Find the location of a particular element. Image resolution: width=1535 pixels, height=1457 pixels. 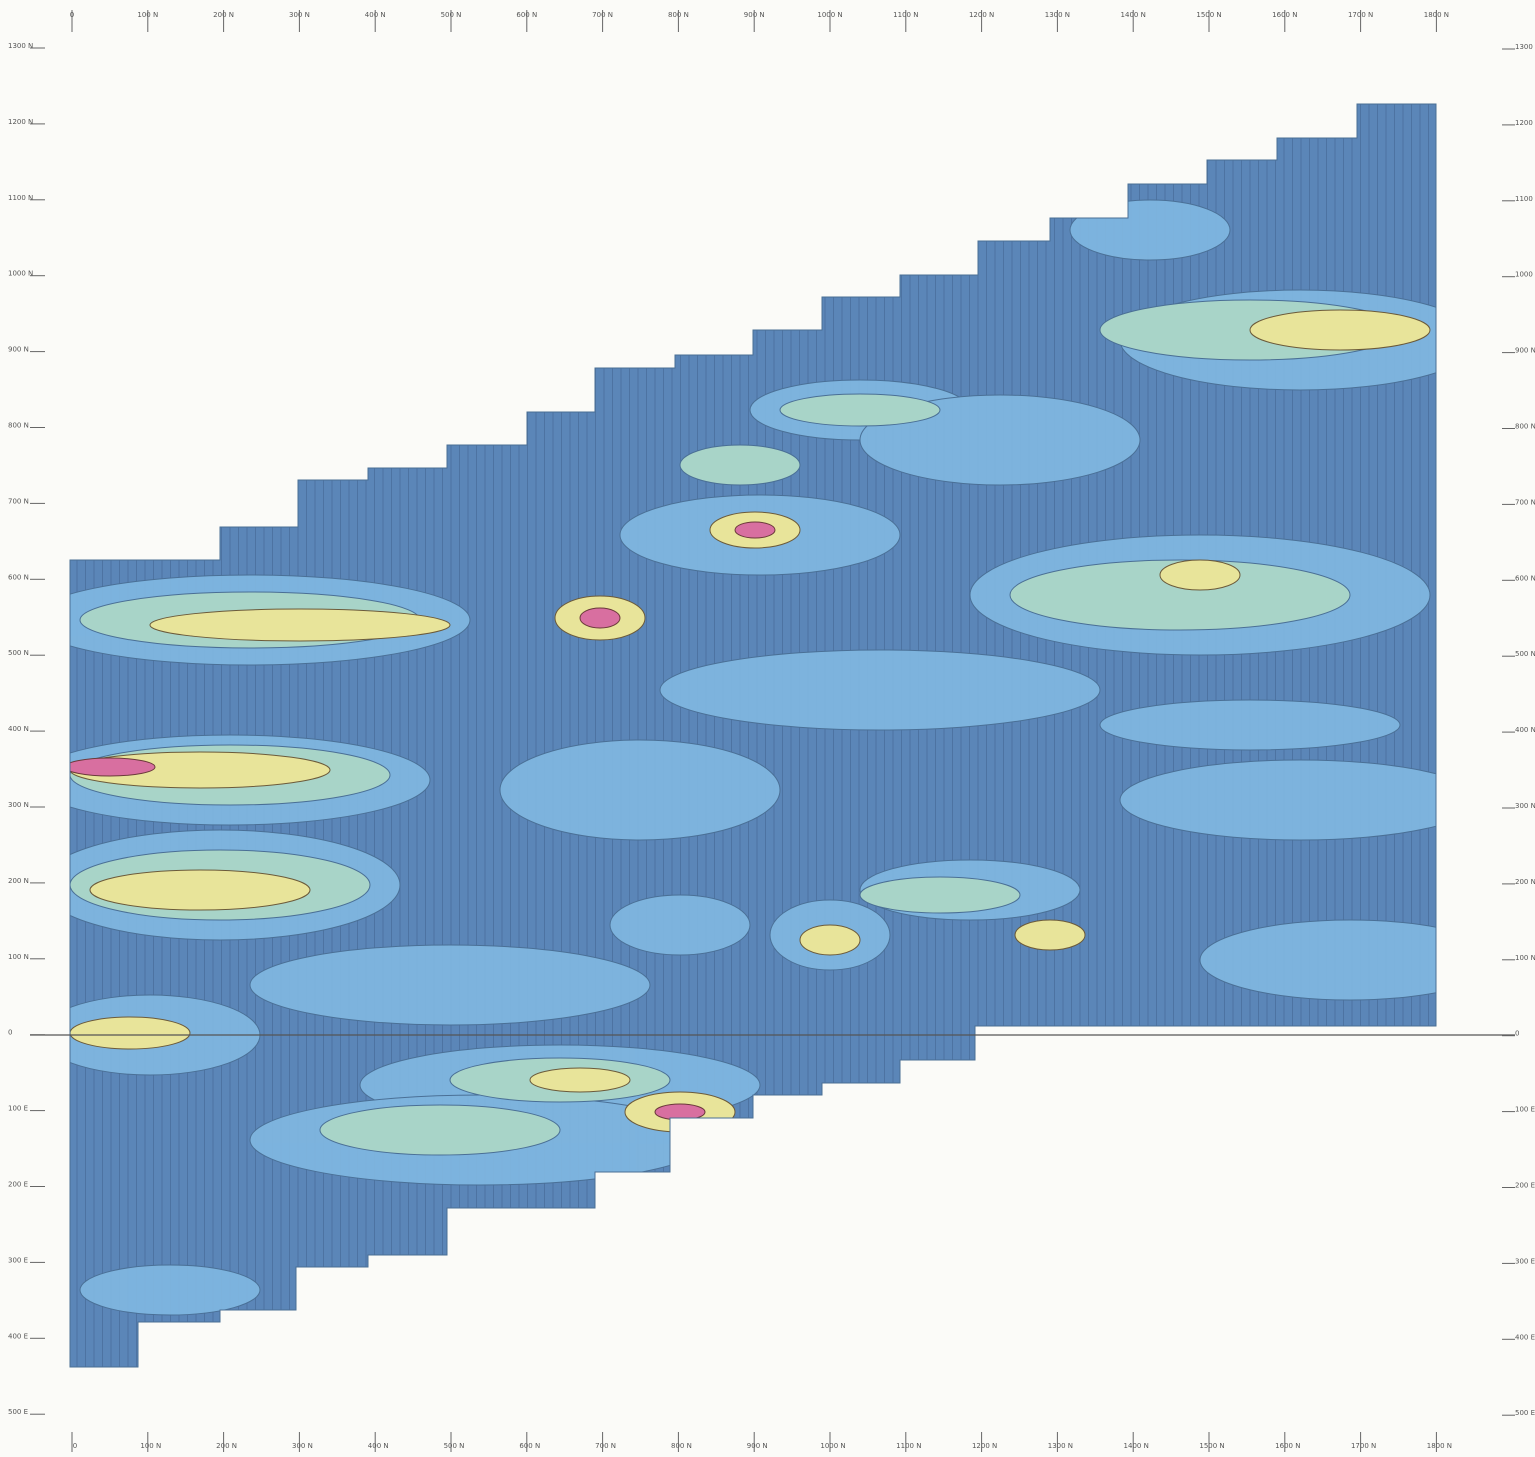

right-label: 0 is located at coordinates (1517, 1034).